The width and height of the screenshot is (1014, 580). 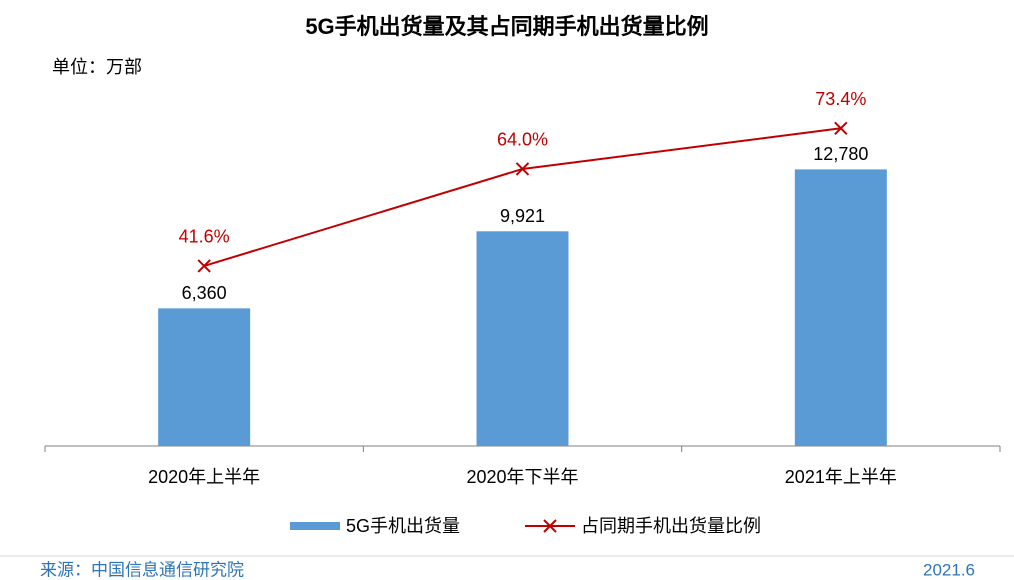 What do you see at coordinates (204, 237) in the screenshot?
I see `line-label: 41.6%` at bounding box center [204, 237].